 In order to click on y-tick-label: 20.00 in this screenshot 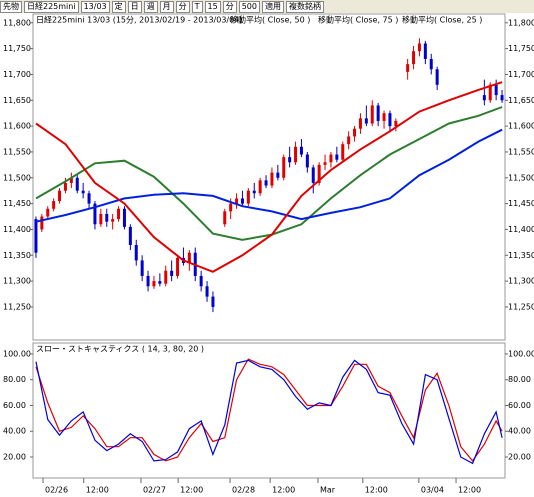, I will do `click(14, 457)`.